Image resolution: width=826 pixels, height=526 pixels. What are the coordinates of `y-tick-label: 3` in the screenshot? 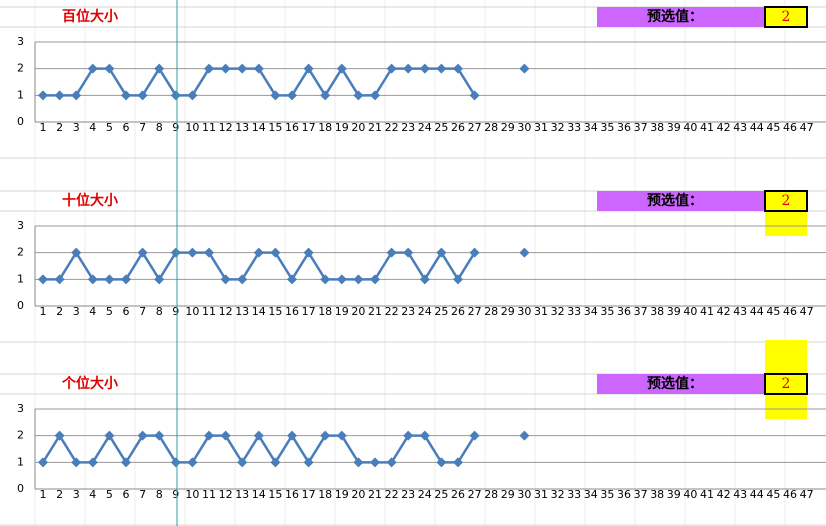 It's located at (20, 225).